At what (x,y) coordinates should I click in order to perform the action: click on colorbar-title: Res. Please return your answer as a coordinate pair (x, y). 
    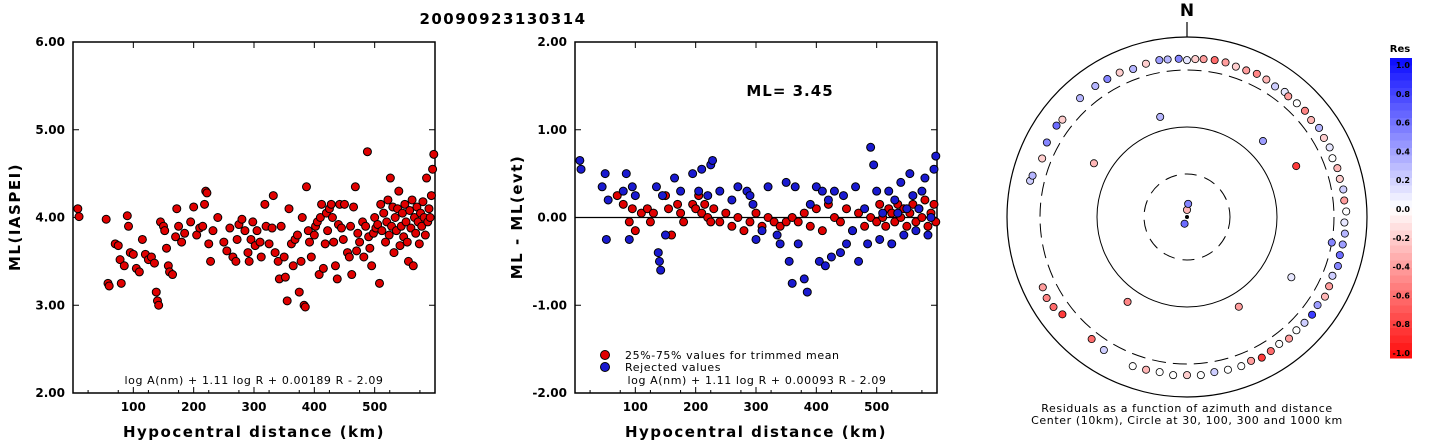
    Looking at the image, I should click on (1400, 49).